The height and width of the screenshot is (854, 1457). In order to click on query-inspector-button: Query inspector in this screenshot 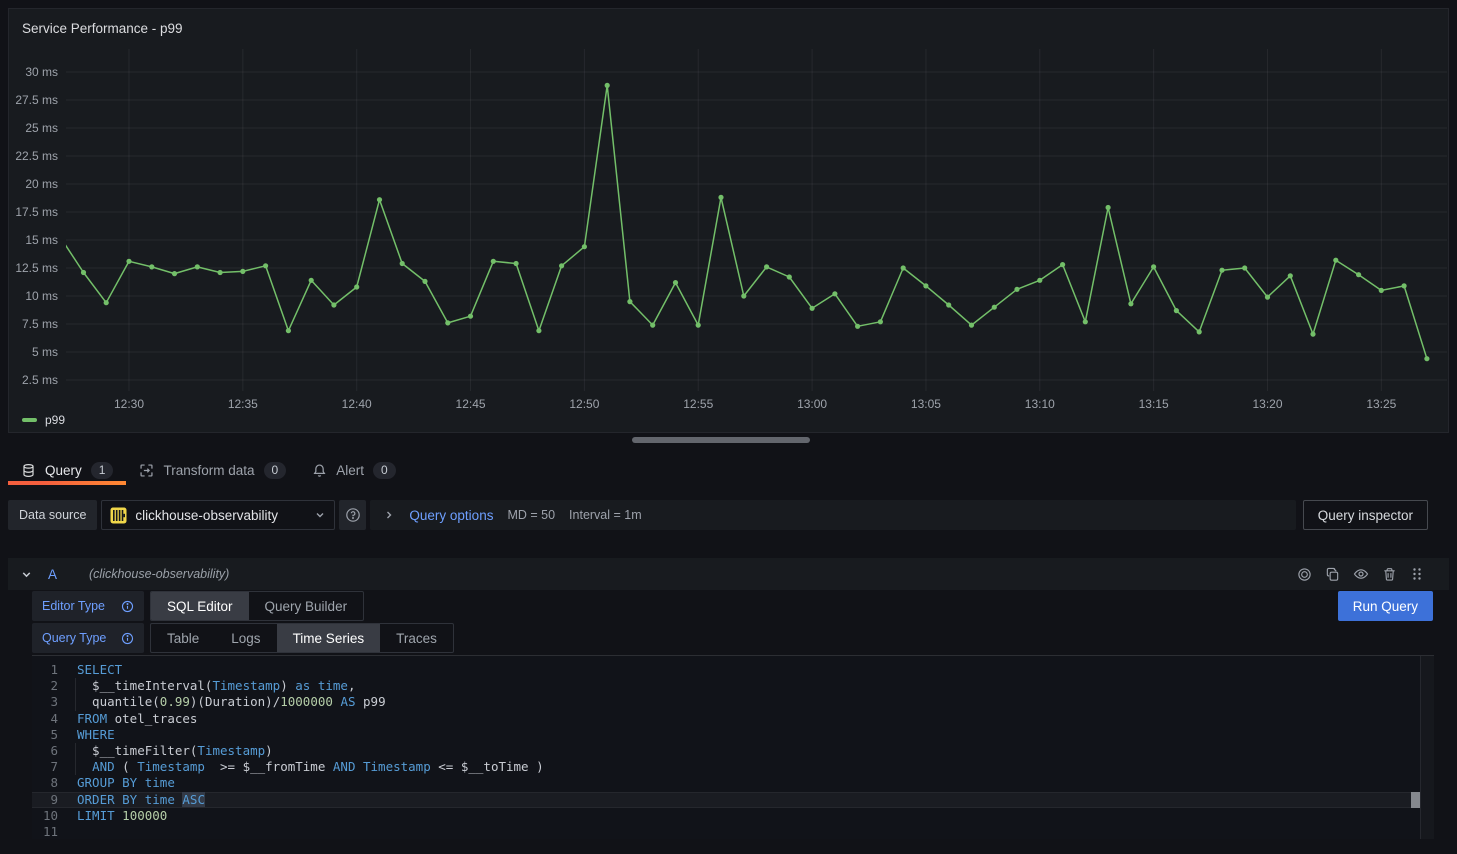, I will do `click(1365, 515)`.